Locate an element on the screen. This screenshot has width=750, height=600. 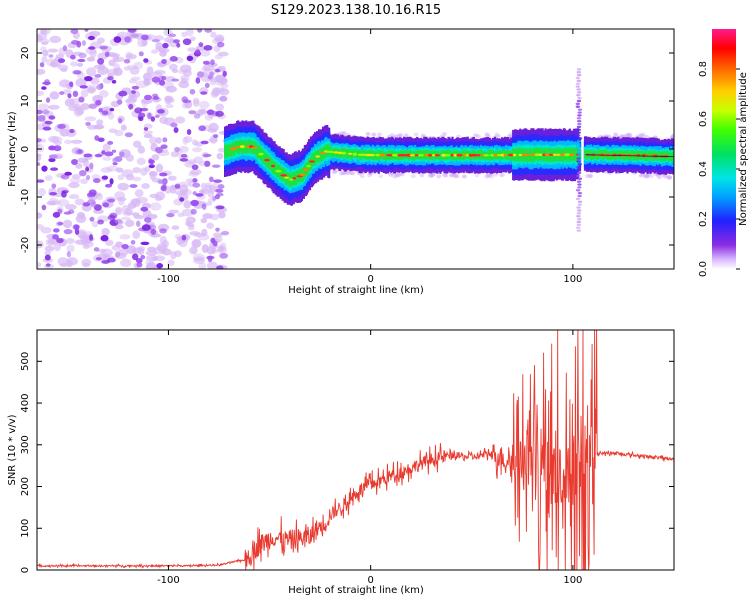
colorbar-tick-label: 0.0 is located at coordinates (703, 269).